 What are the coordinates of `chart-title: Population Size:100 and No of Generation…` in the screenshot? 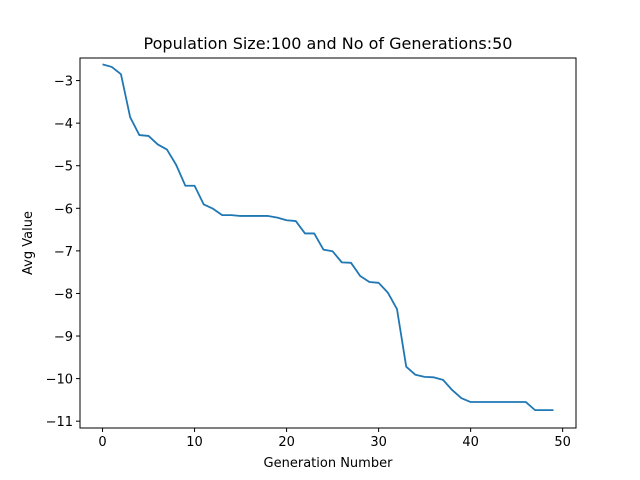 It's located at (328, 43).